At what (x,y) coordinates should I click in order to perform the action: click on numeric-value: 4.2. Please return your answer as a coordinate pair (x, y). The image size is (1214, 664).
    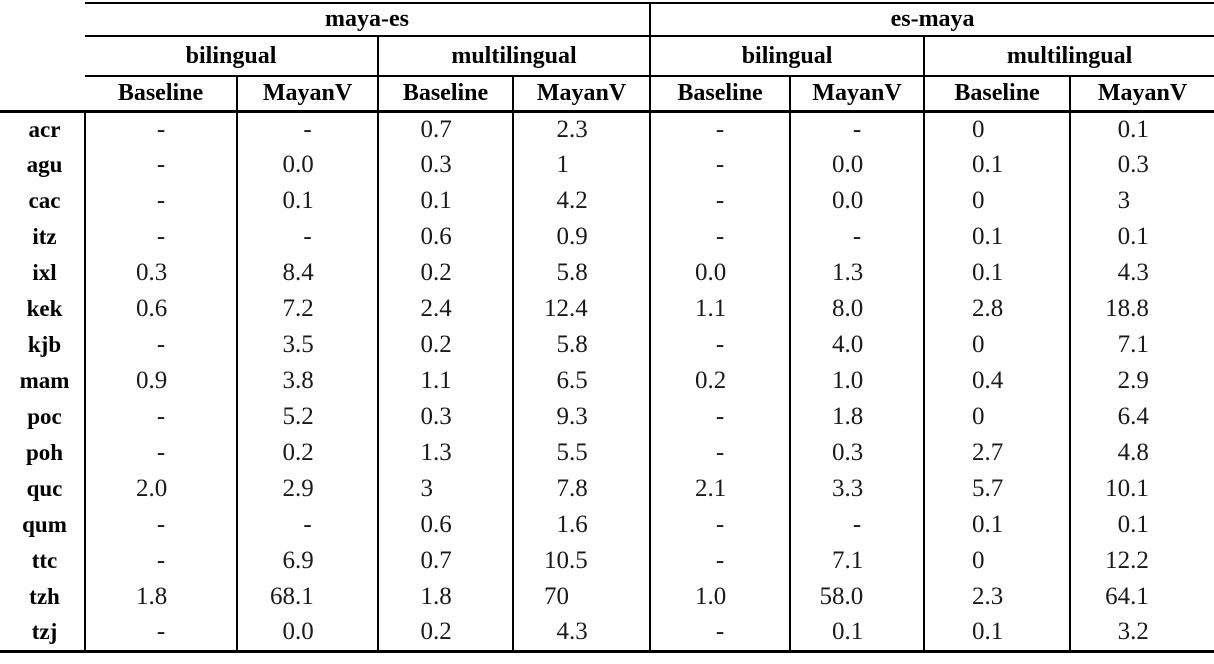
    Looking at the image, I should click on (572, 200).